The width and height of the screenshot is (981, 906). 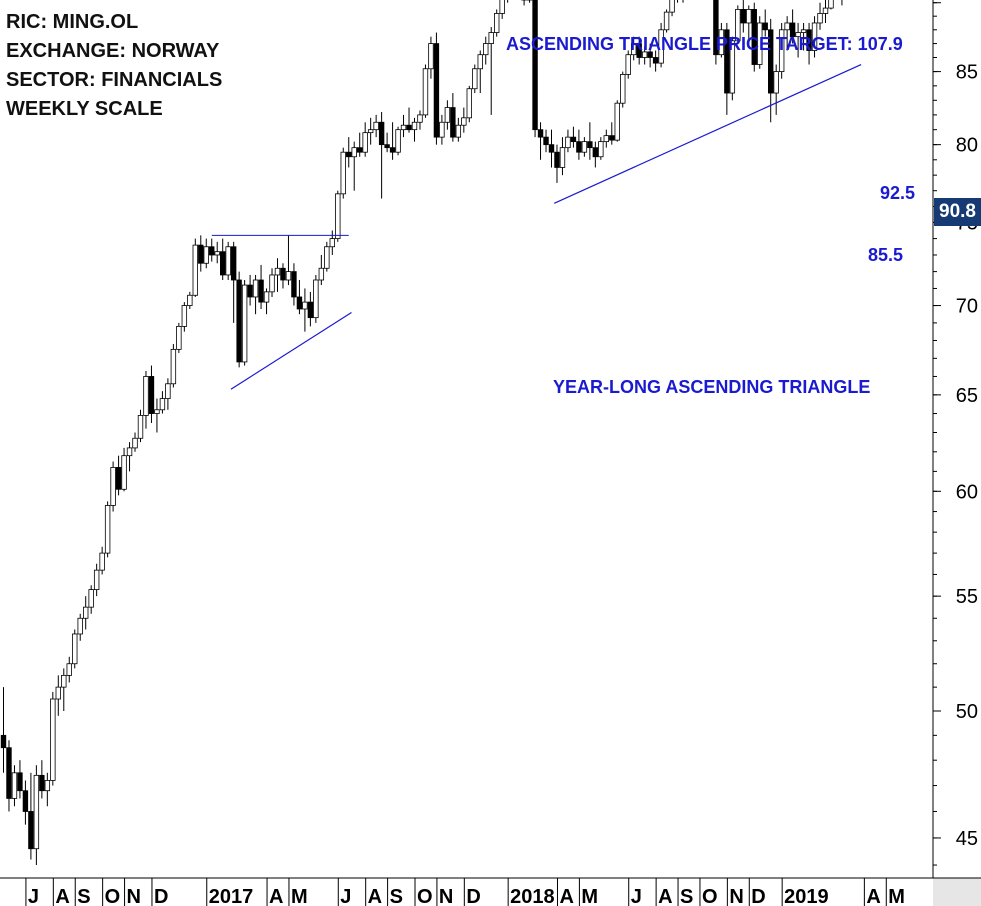 I want to click on y-tick-label: 85, so click(x=967, y=73).